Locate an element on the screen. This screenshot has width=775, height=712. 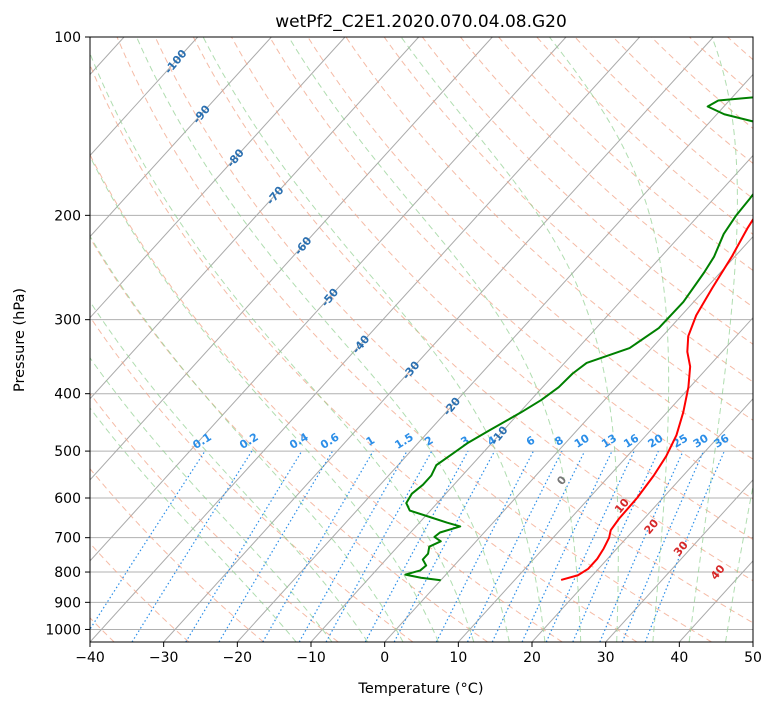
x-tick-label: 30 is located at coordinates (606, 658).